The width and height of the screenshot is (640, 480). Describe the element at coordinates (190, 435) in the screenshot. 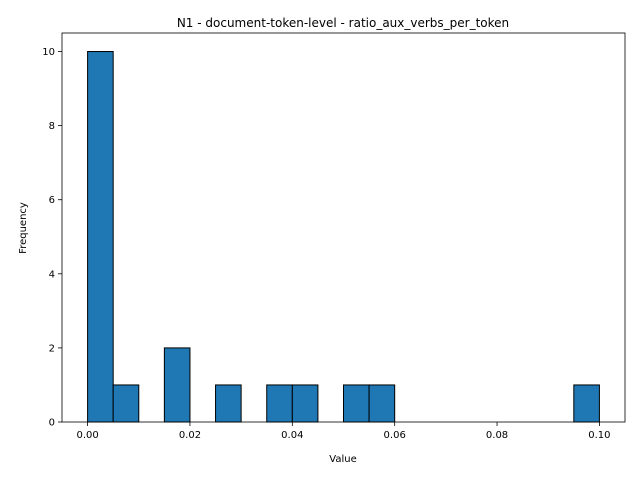

I see `x-tick-label: 0.02` at that location.